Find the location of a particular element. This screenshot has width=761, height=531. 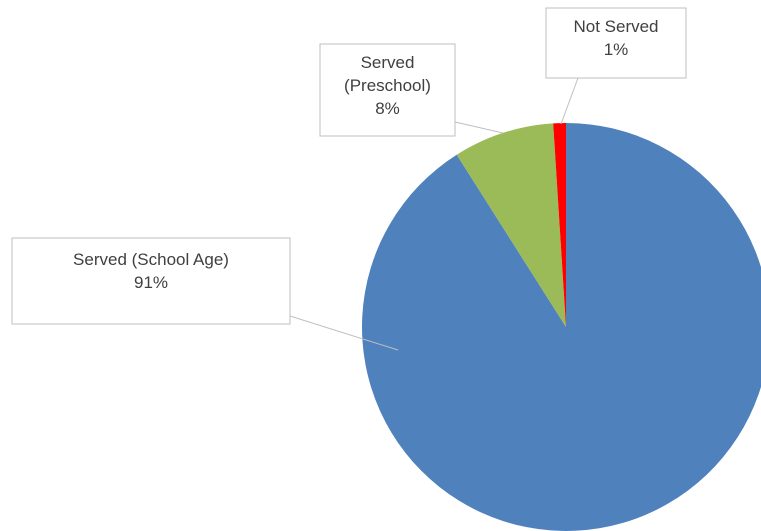

data-label-name: Served (School Age) is located at coordinates (151, 259).